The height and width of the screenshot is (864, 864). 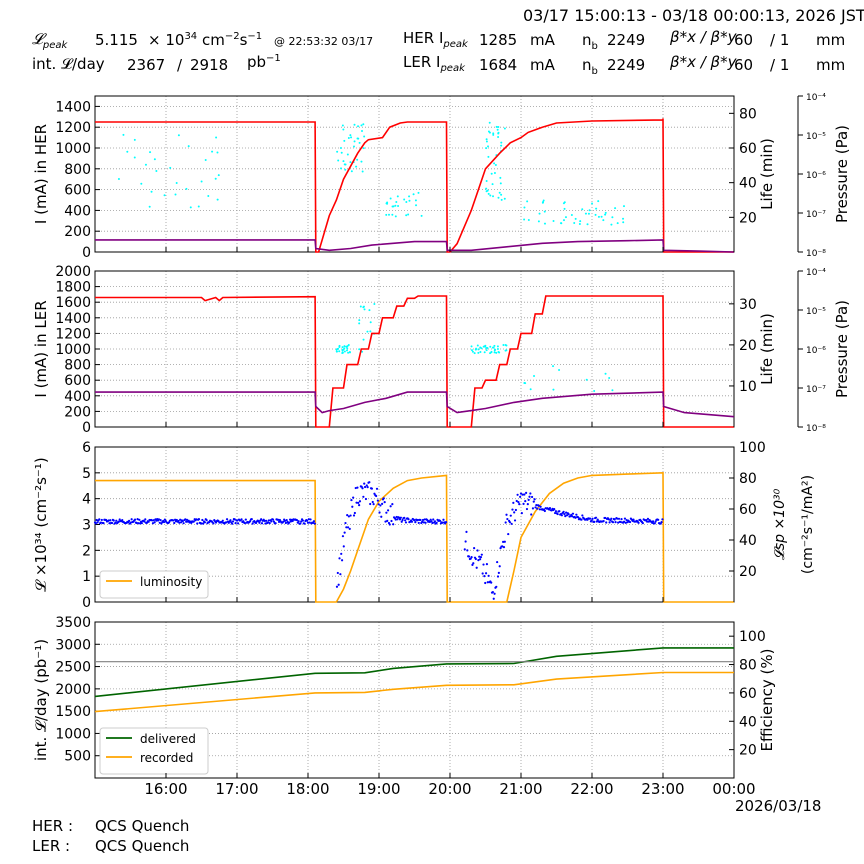 I want to click on intl-unit-exp: −1, so click(x=273, y=58).